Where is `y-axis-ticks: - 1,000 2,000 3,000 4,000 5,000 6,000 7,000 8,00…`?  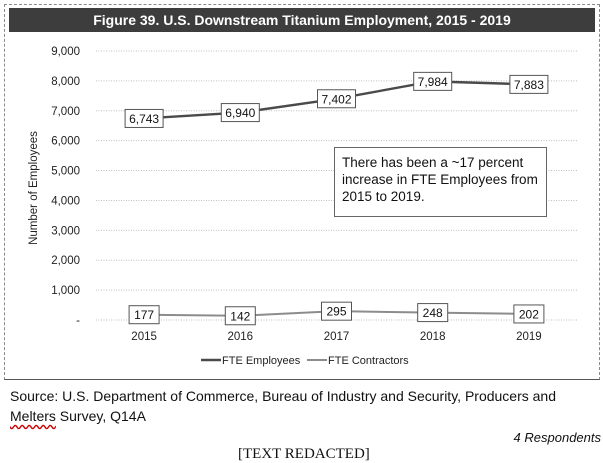
y-axis-ticks: - 1,000 2,000 3,000 4,000 5,000 6,000 7,000 8,00… is located at coordinates (65, 186).